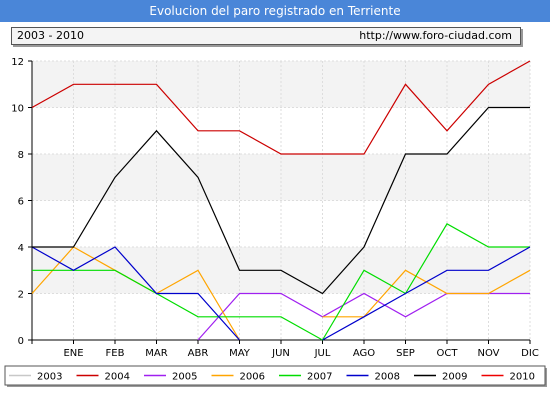 The width and height of the screenshot is (550, 400). I want to click on info-bar: 2003 - 2010 http://www.foro-ciudad.com, so click(266, 36).